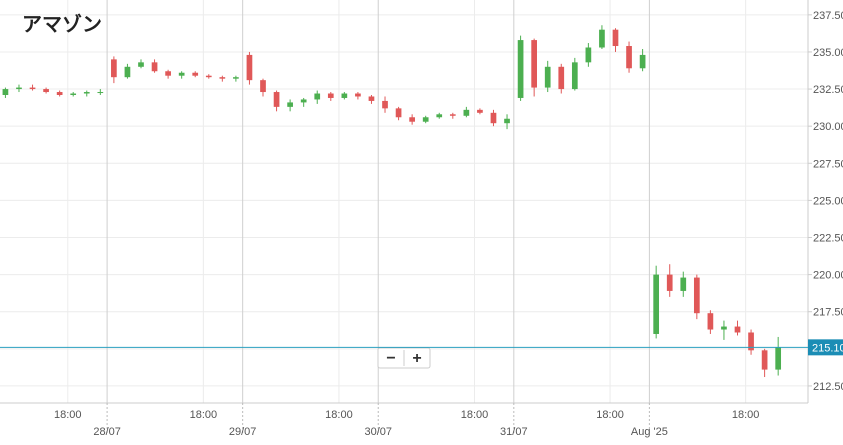 This screenshot has height=445, width=843. I want to click on y-tick-label: 217.50, so click(828, 313).